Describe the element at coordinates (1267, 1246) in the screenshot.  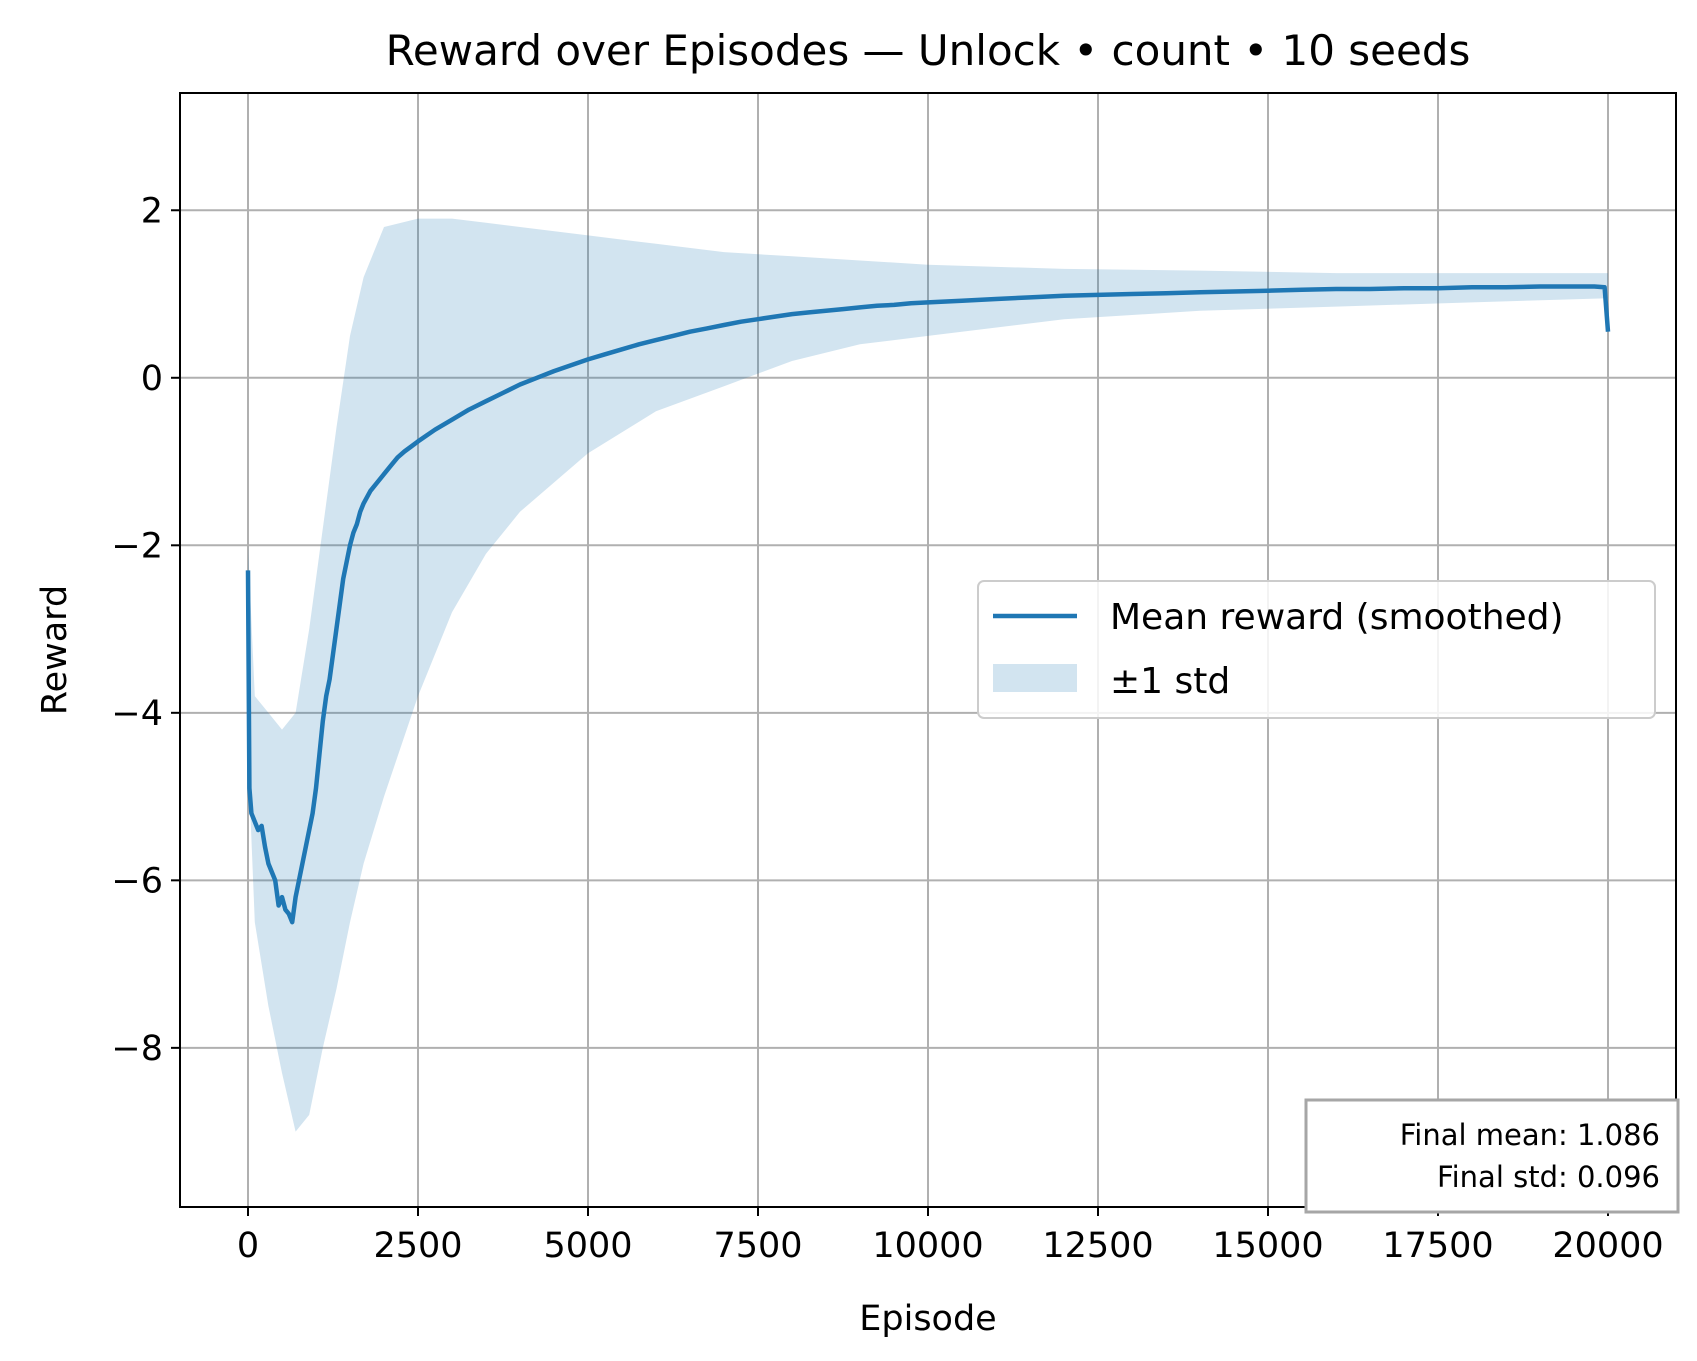
I see `x-tick-label: 15000` at that location.